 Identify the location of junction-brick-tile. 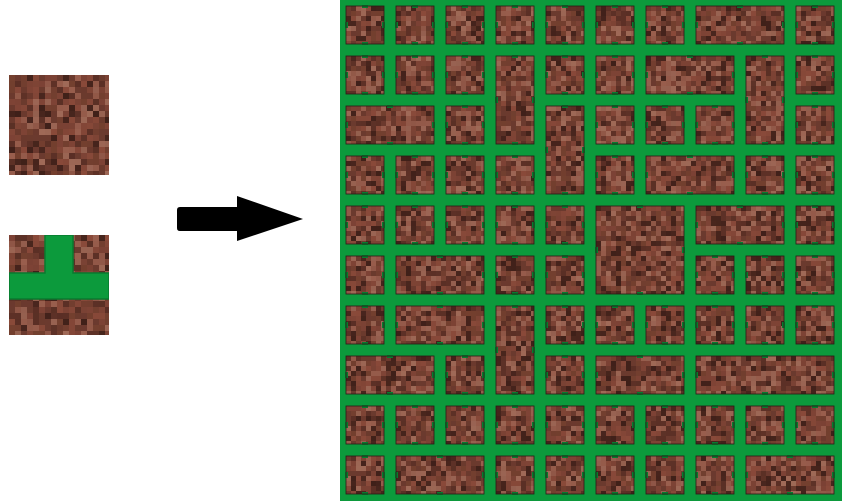
(59, 285).